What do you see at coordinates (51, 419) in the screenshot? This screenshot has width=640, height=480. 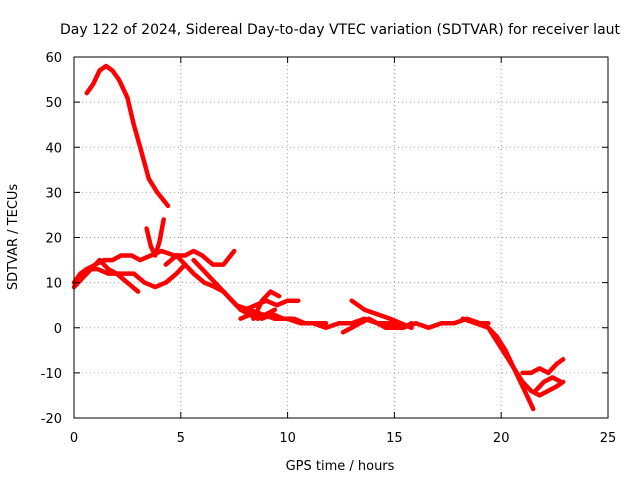 I see `y-tick-label: -20` at bounding box center [51, 419].